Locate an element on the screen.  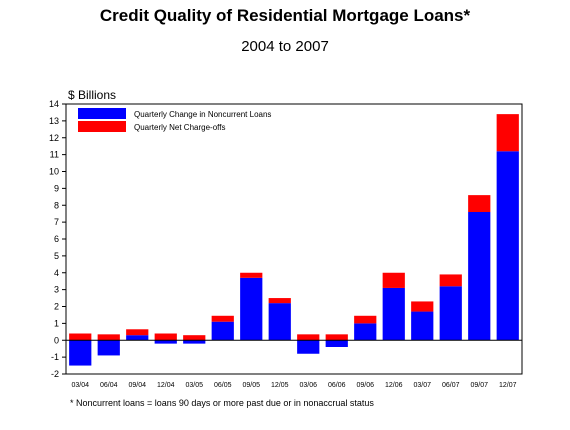
legend-label: Quarterly Net Charge-offs is located at coordinates (179, 127).